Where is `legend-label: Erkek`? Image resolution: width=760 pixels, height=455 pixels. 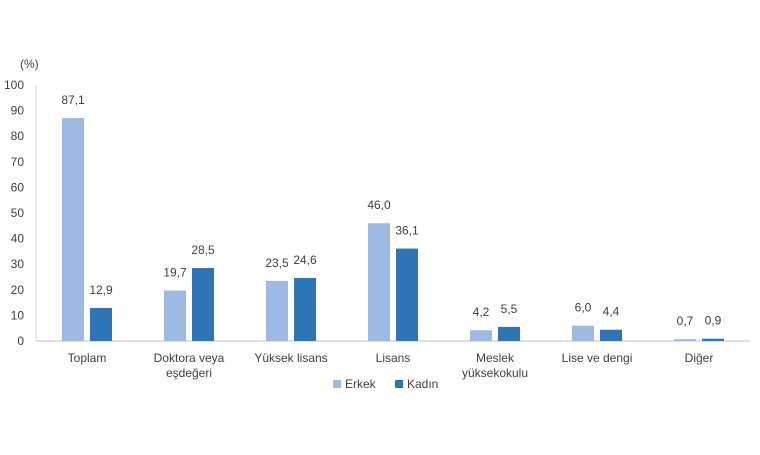 legend-label: Erkek is located at coordinates (361, 384).